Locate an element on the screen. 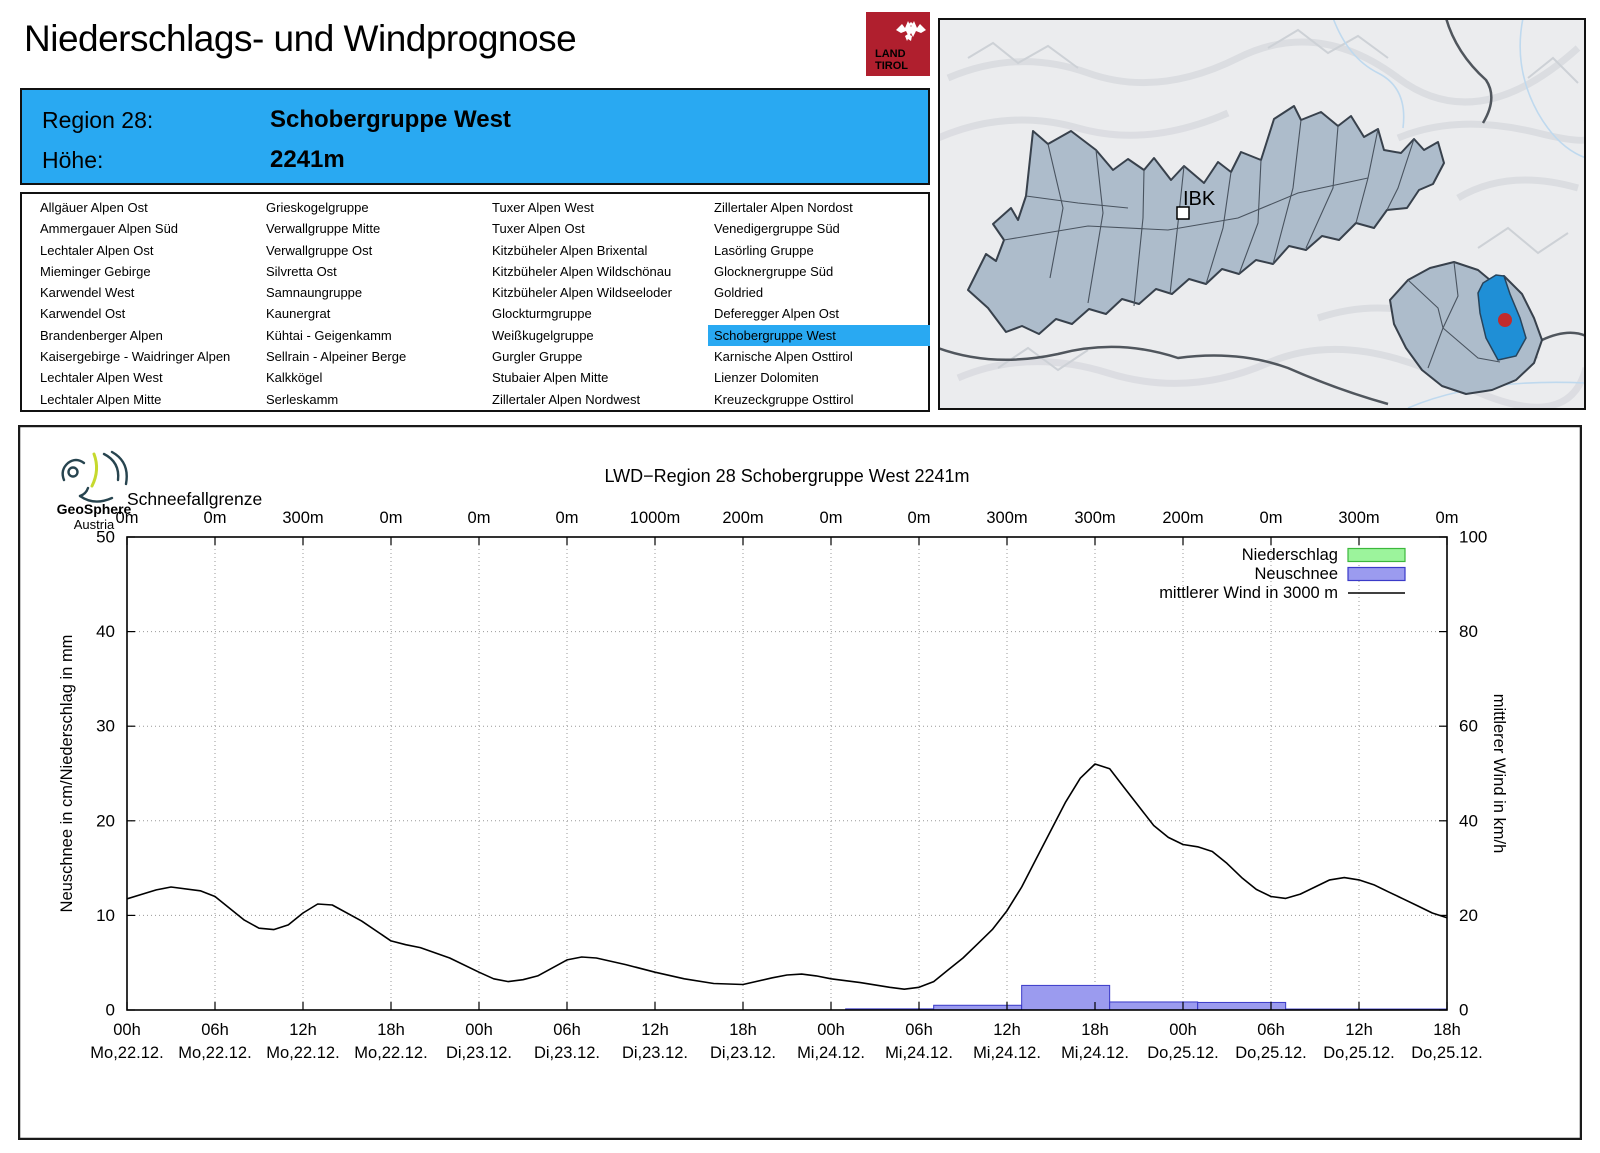 Image resolution: width=1600 pixels, height=1153 pixels. terrain-relief is located at coordinates (1262, 224).